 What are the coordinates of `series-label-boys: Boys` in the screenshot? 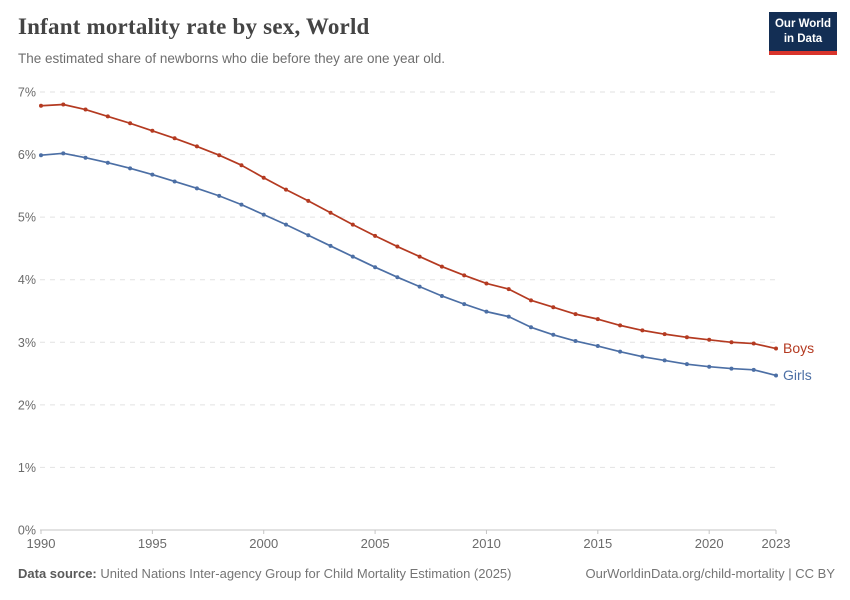 It's located at (798, 348).